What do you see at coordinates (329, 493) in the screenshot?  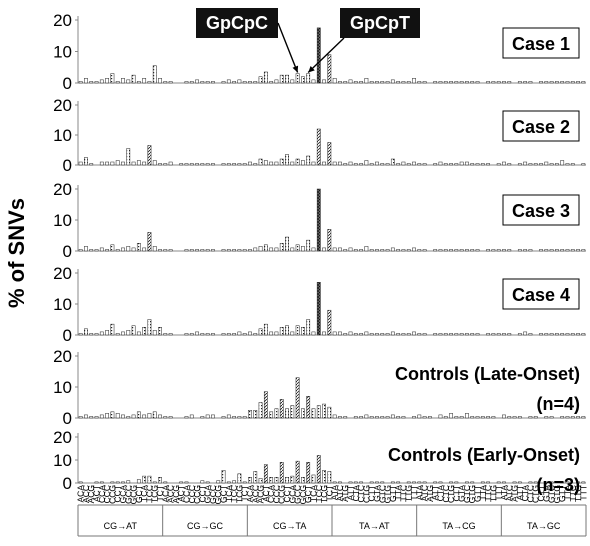 I see `x-tick-label: TCT` at bounding box center [329, 493].